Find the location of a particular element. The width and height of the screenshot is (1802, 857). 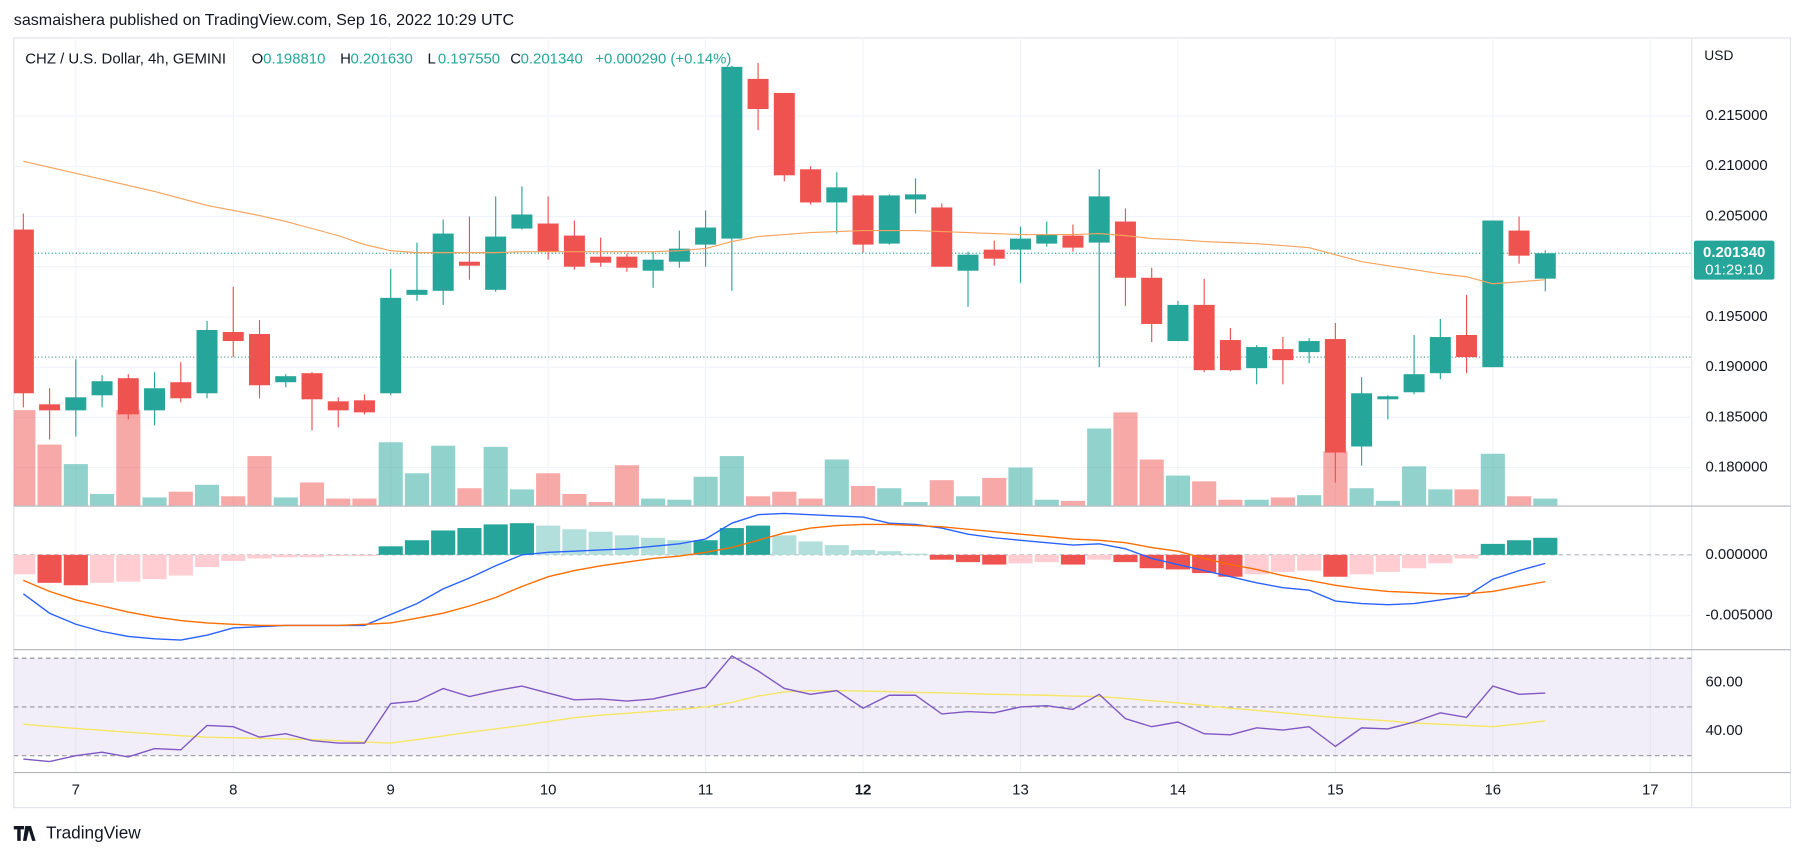

price-label-box is located at coordinates (1734, 260).